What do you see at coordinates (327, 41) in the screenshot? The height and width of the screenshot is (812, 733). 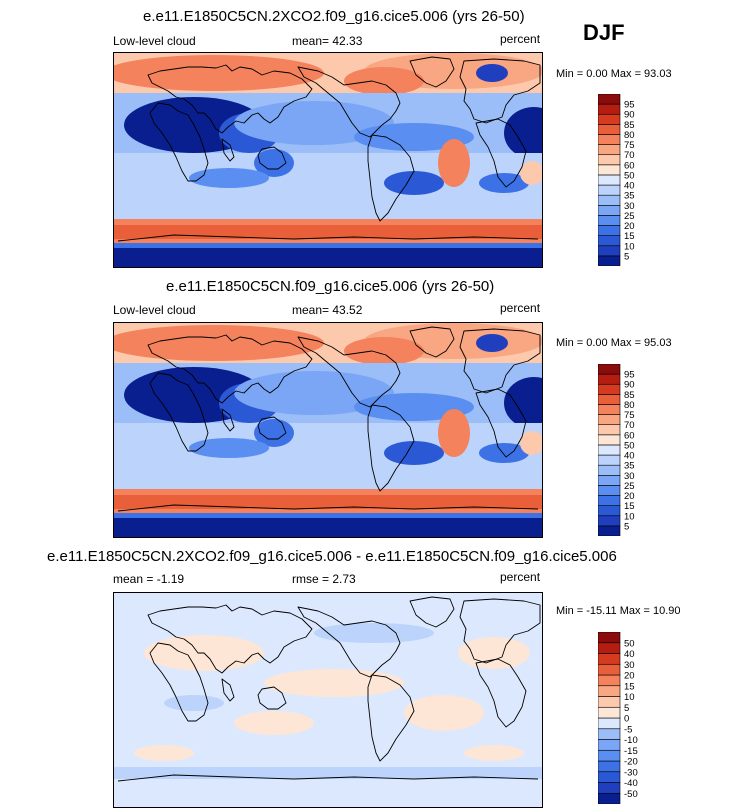 I see `panel-1-mean-label: mean= 42.33` at bounding box center [327, 41].